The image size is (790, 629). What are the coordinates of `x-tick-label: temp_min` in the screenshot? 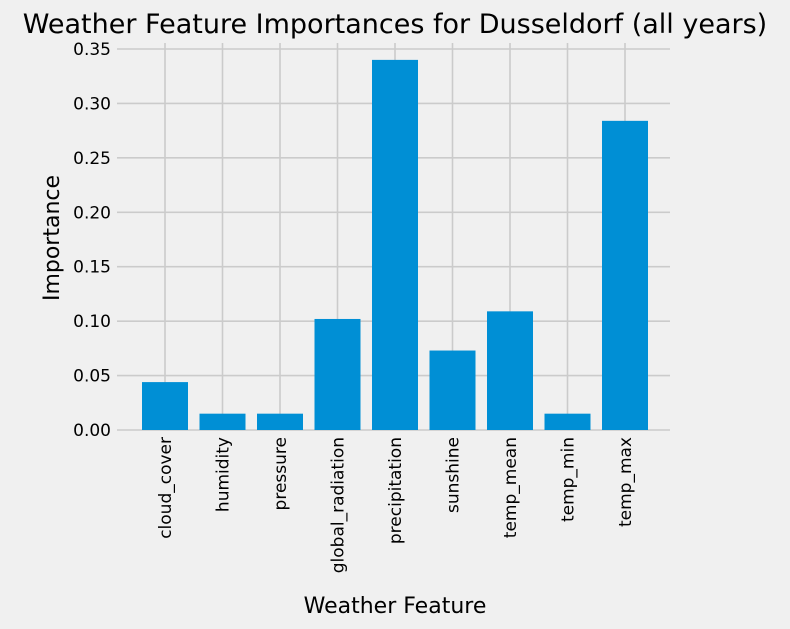 It's located at (569, 479).